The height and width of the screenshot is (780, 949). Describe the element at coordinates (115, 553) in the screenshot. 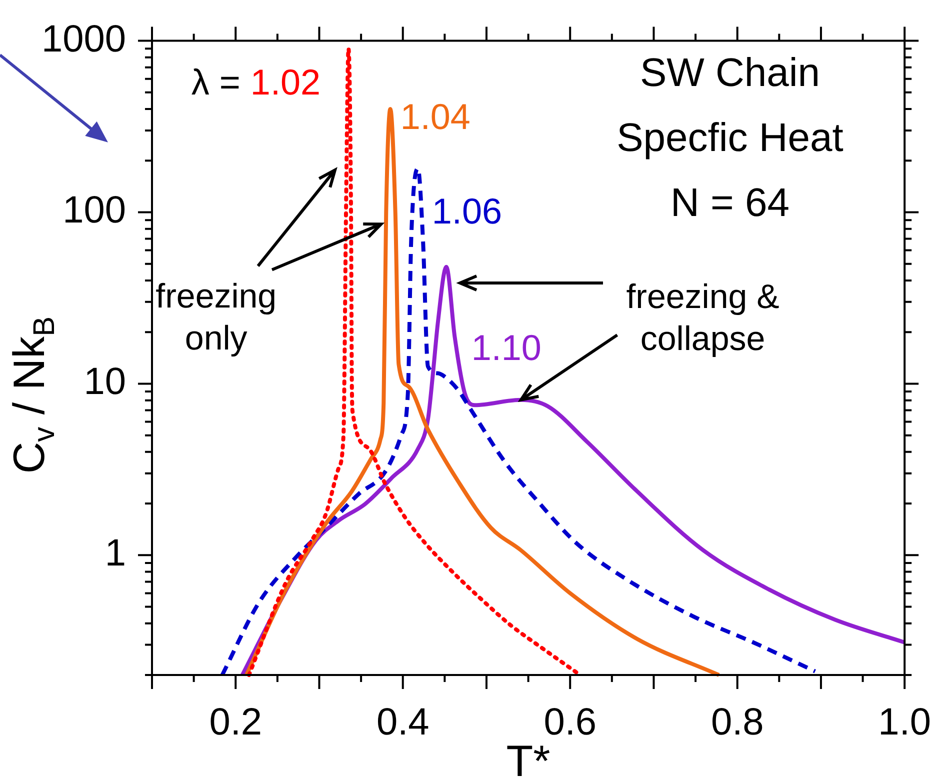

I see `y-tick-label: 1` at that location.